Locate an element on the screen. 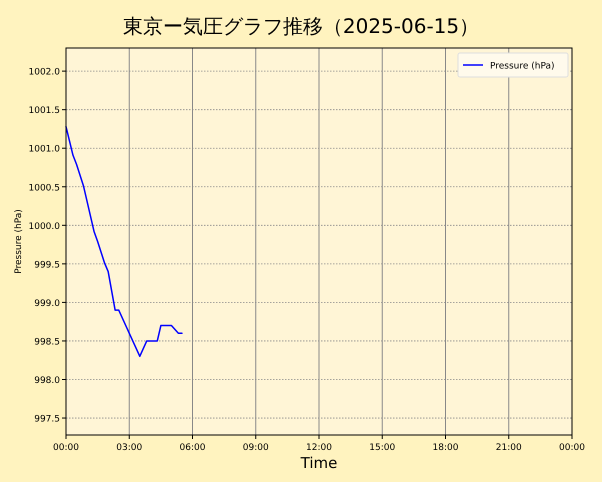 The image size is (602, 482). x-tick-label: 21:00 is located at coordinates (509, 448).